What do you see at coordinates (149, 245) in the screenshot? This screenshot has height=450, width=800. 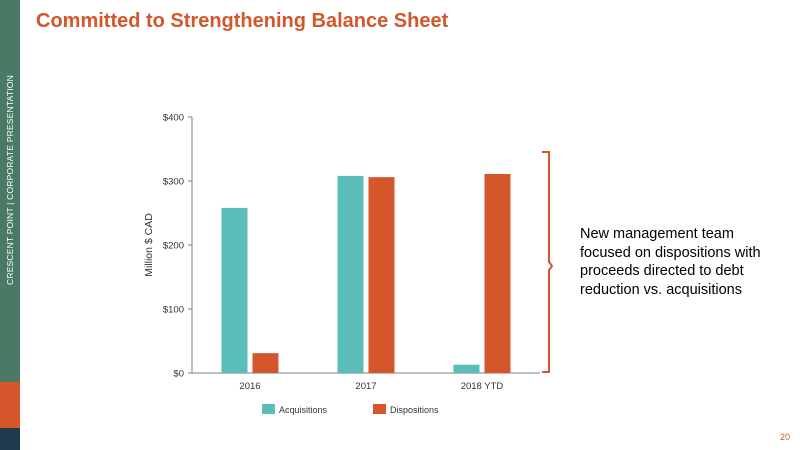 I see `y-axis-title: Million $ CAD` at bounding box center [149, 245].